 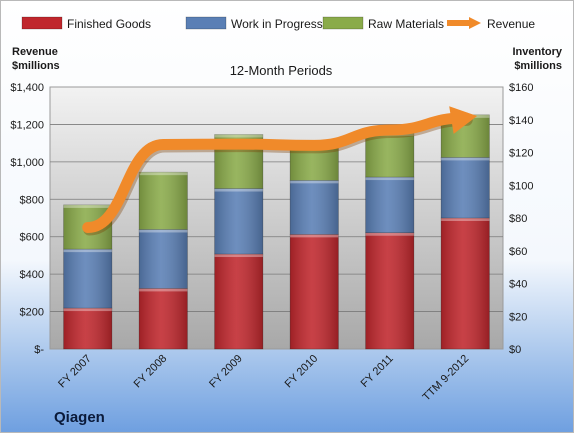 What do you see at coordinates (27, 163) in the screenshot?
I see `y-left-tick-label: $1,000` at bounding box center [27, 163].